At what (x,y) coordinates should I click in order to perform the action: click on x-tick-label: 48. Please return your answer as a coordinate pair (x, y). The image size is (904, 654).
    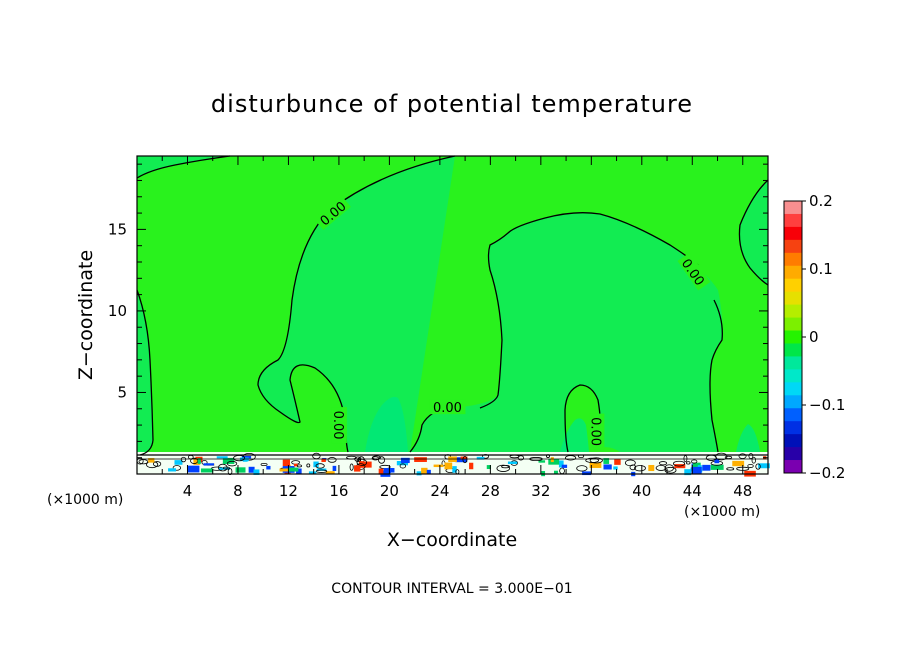
    Looking at the image, I should click on (742, 491).